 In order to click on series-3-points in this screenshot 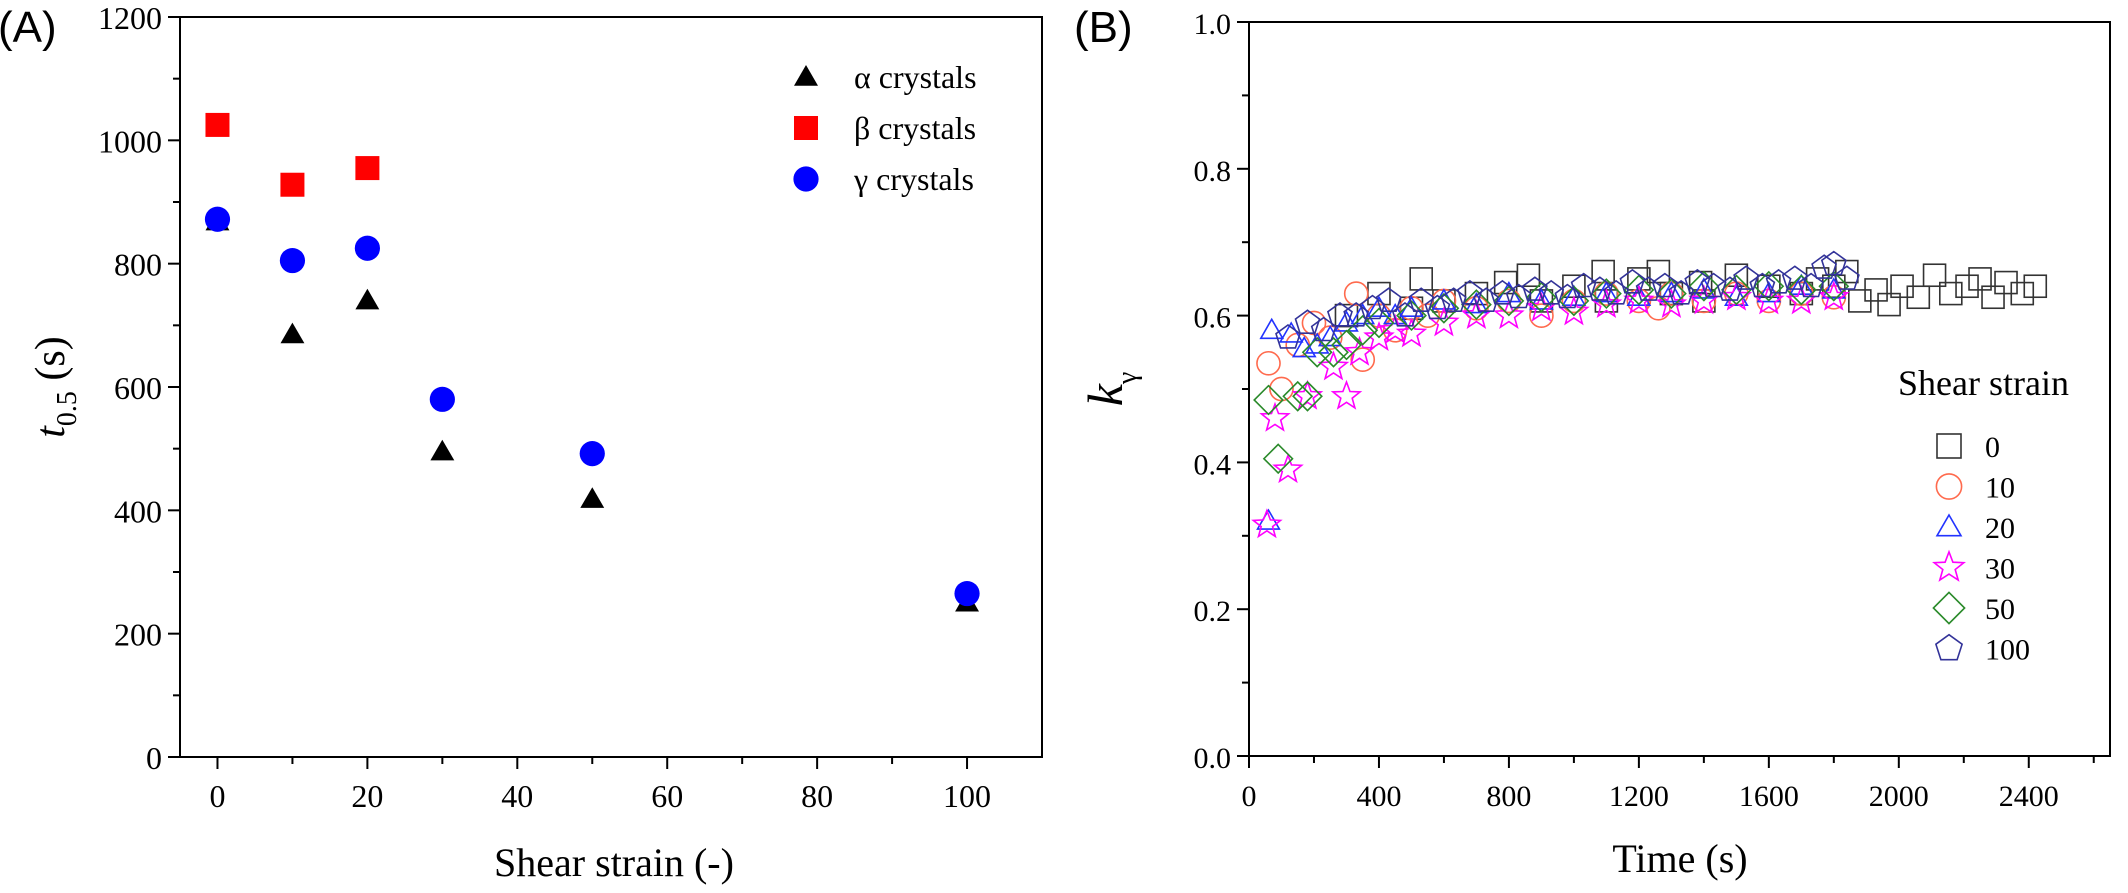, I will do `click(1550, 409)`.